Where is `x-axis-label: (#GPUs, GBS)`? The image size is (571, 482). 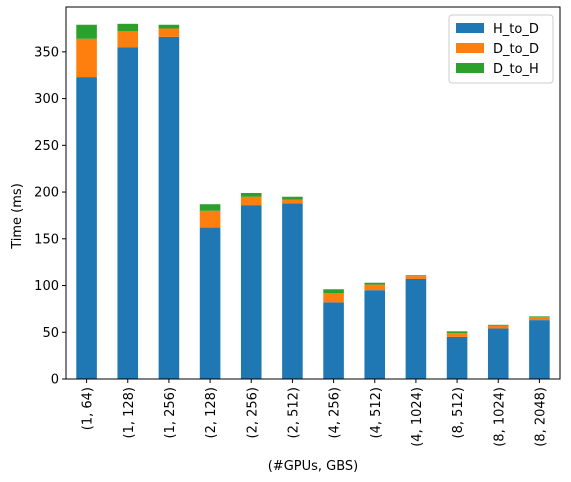 x-axis-label: (#GPUs, GBS) is located at coordinates (313, 466).